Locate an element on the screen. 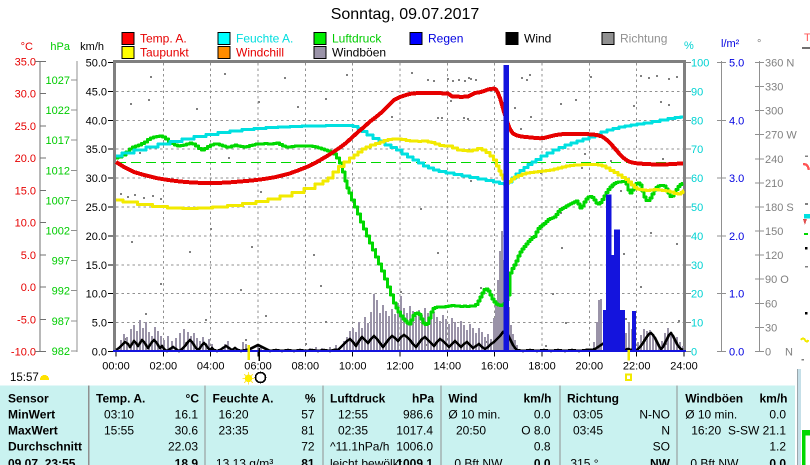  svg-text: 300 is located at coordinates (774, 112).